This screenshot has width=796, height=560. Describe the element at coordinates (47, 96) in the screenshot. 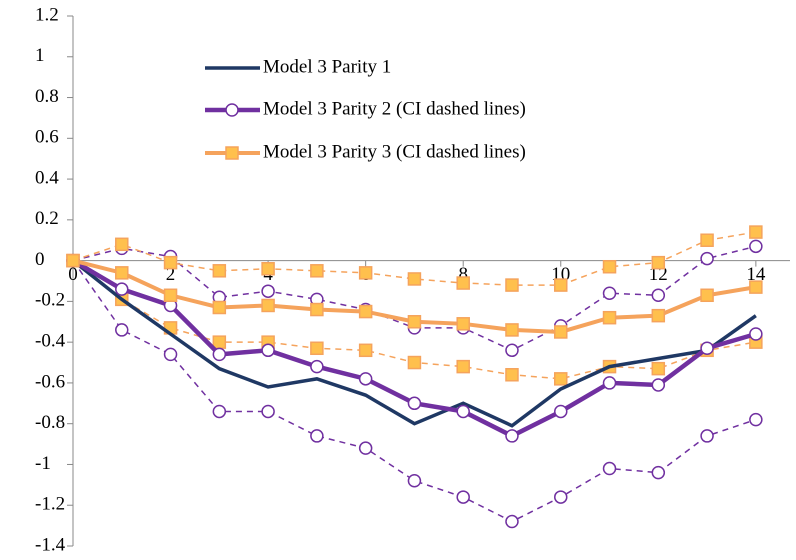

I see `y-tick-label: 0.8` at that location.